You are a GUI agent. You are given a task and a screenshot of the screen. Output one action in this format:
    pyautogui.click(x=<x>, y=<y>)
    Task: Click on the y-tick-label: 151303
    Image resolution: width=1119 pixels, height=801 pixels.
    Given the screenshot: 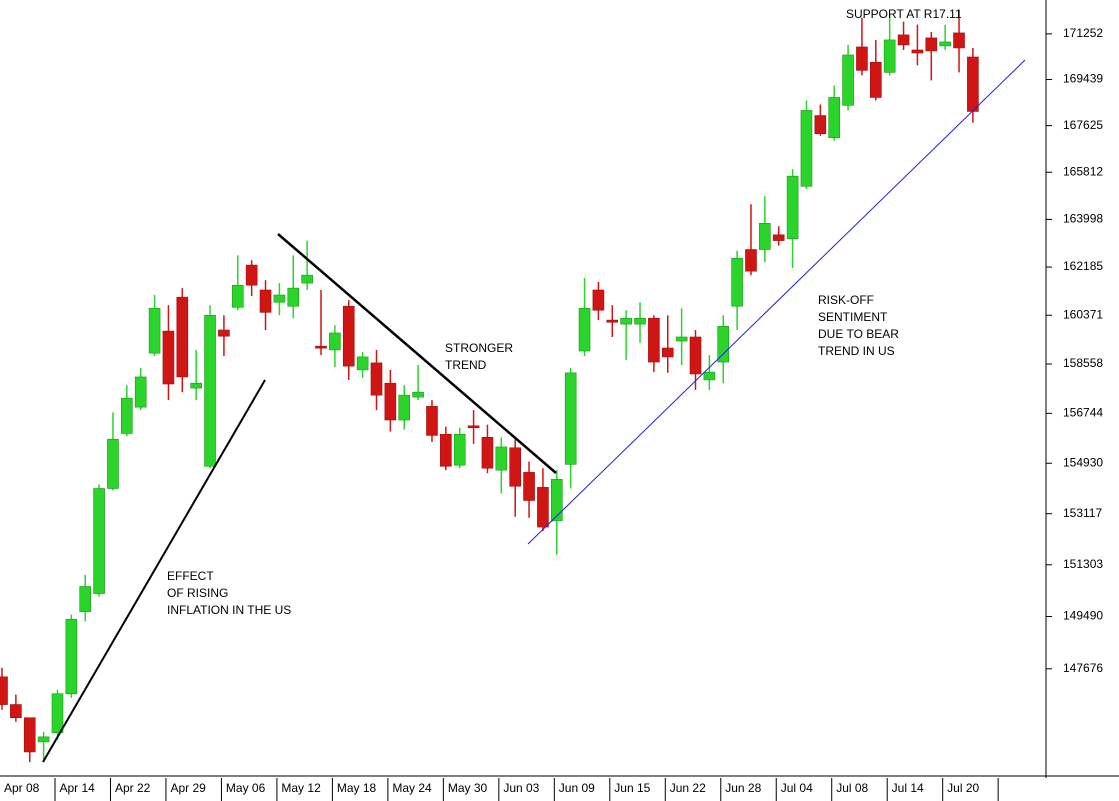 What is the action you would take?
    pyautogui.click(x=1083, y=564)
    